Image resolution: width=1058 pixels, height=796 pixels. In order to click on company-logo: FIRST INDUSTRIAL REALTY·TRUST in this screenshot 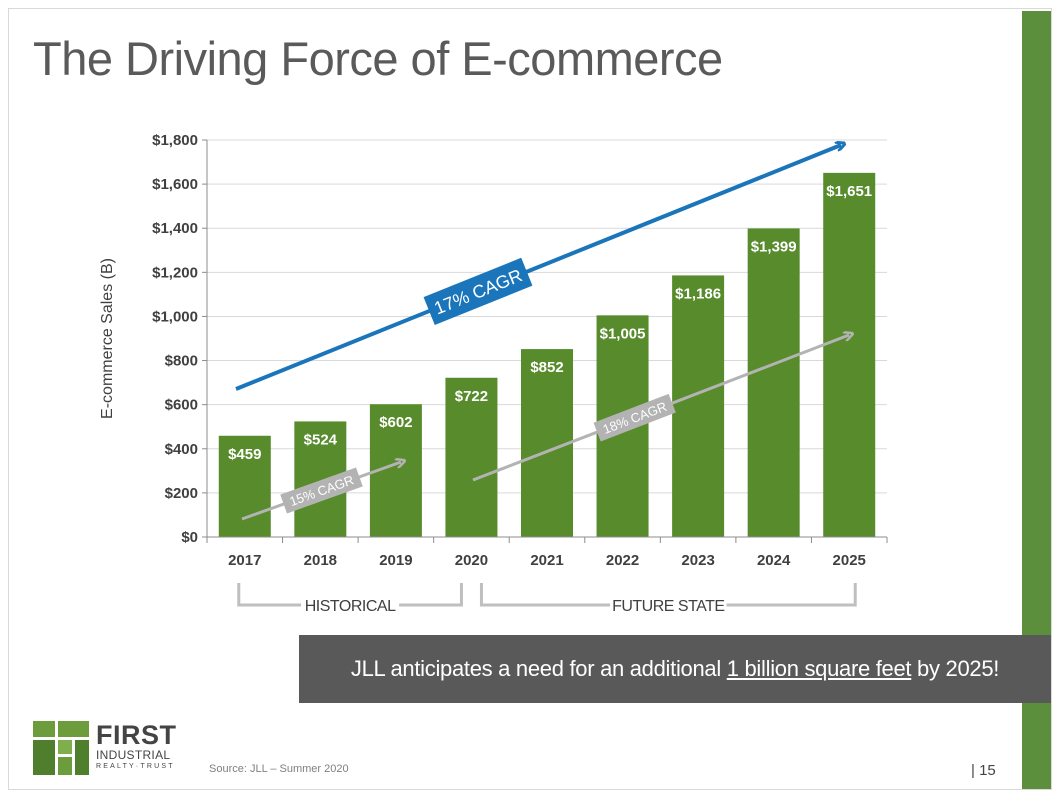, I will do `click(118, 749)`.